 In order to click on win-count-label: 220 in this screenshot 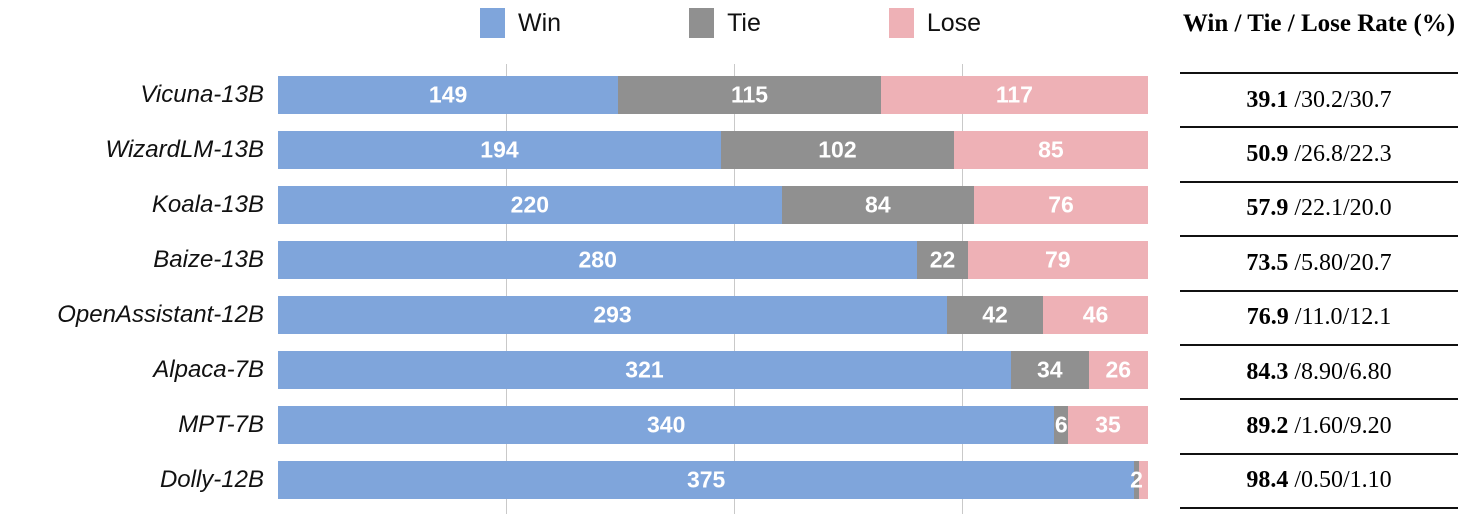, I will do `click(530, 204)`.